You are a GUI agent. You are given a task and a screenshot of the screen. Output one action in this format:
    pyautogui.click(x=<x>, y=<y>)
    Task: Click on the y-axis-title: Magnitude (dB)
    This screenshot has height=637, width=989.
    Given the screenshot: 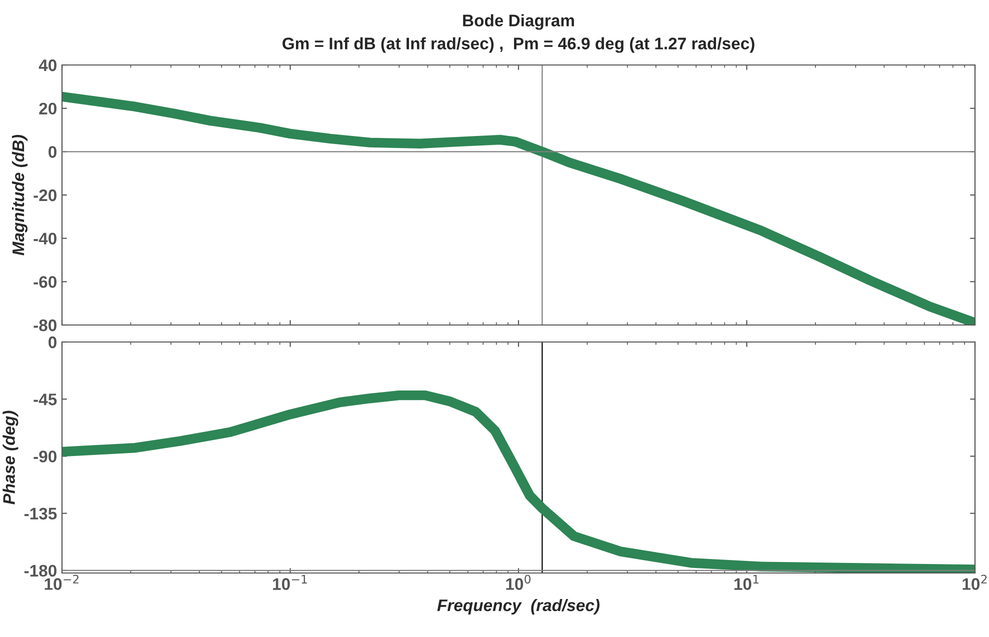 What is the action you would take?
    pyautogui.click(x=20, y=195)
    